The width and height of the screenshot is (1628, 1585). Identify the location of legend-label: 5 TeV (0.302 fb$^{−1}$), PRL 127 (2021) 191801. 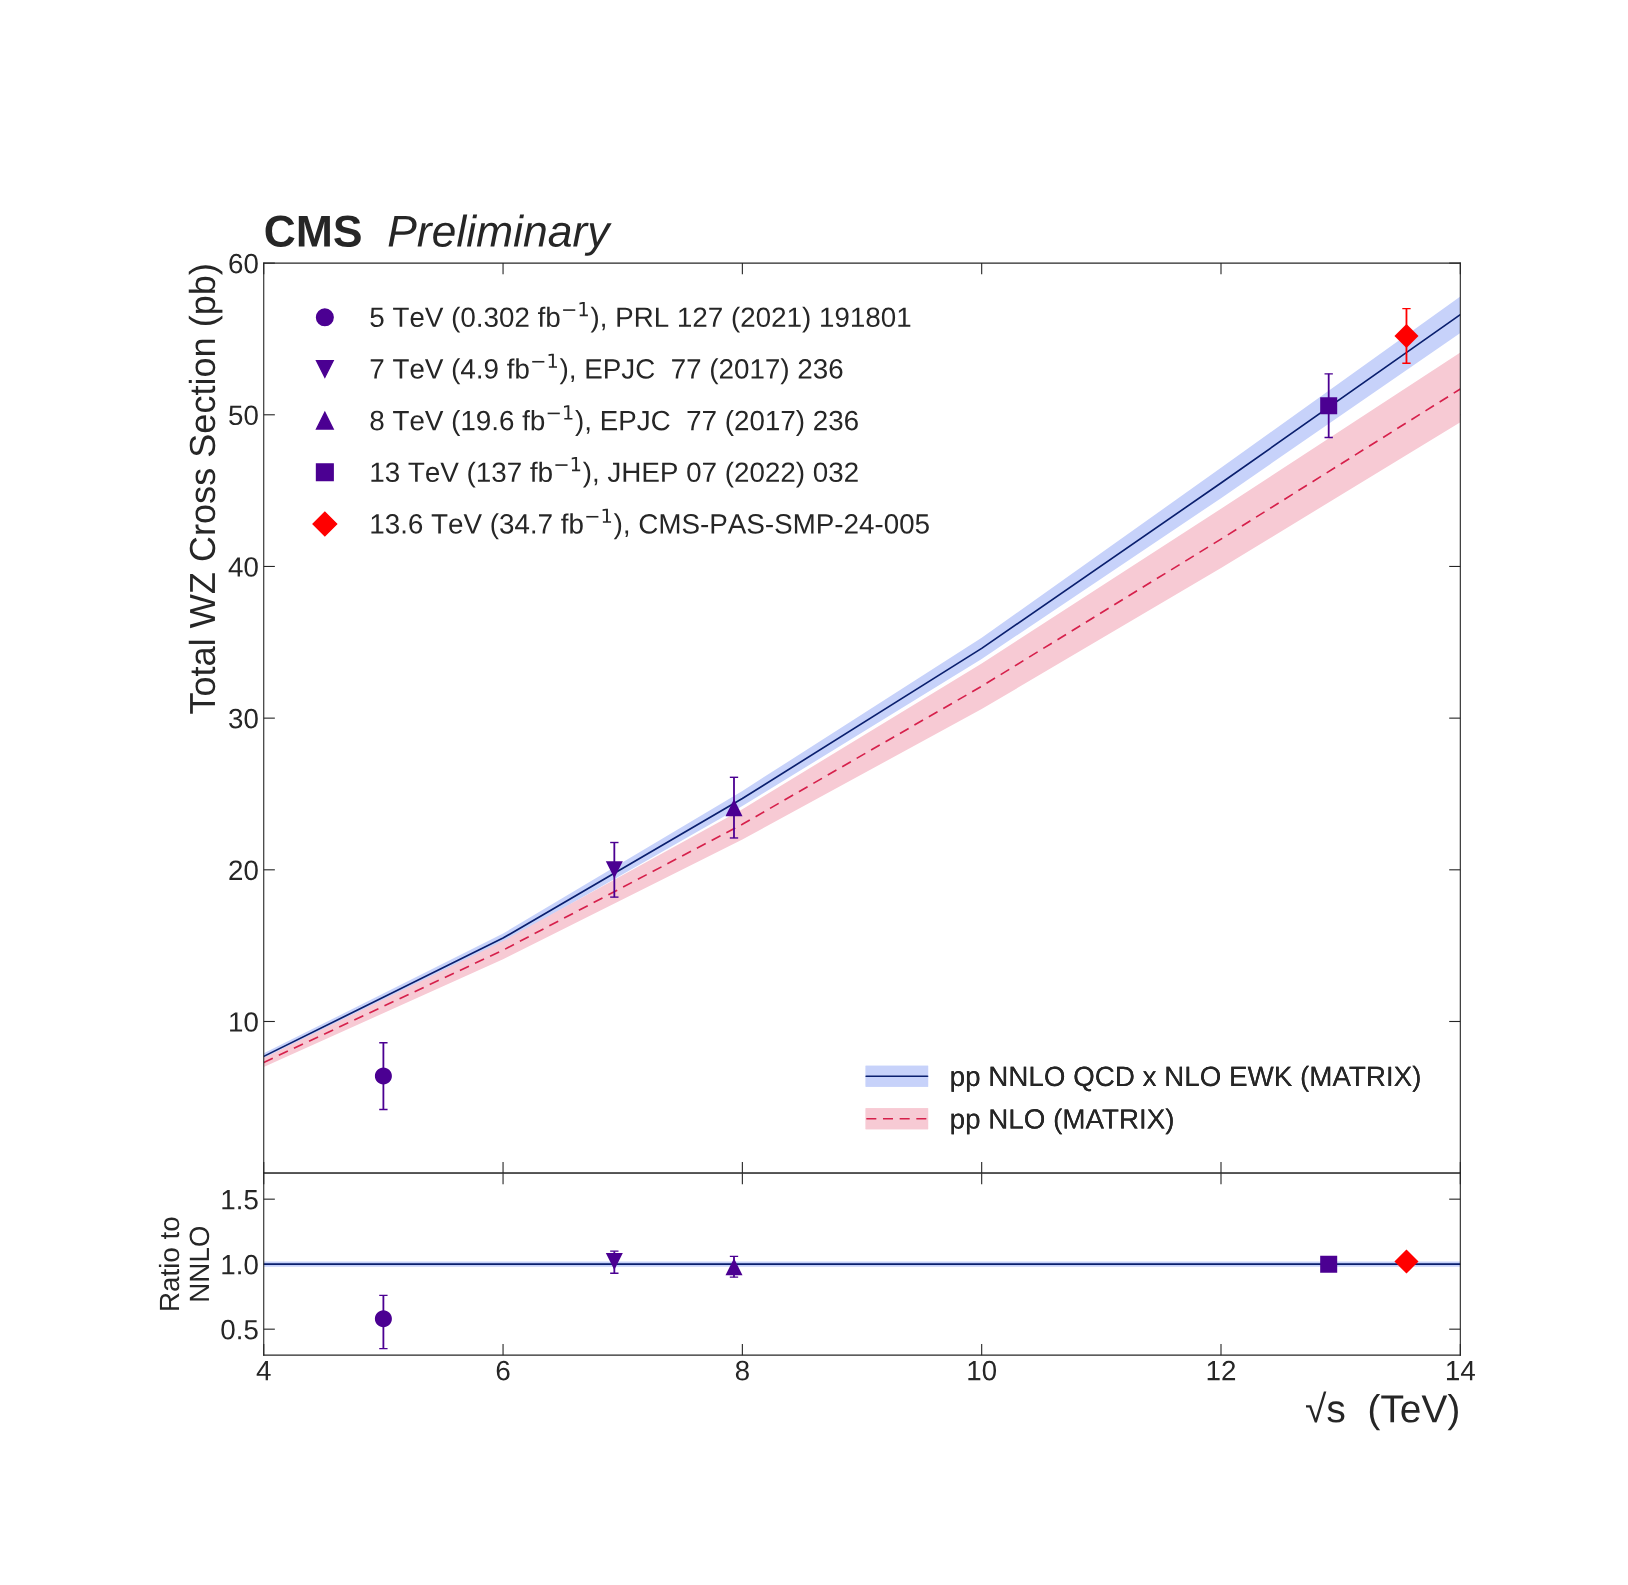
(640, 317).